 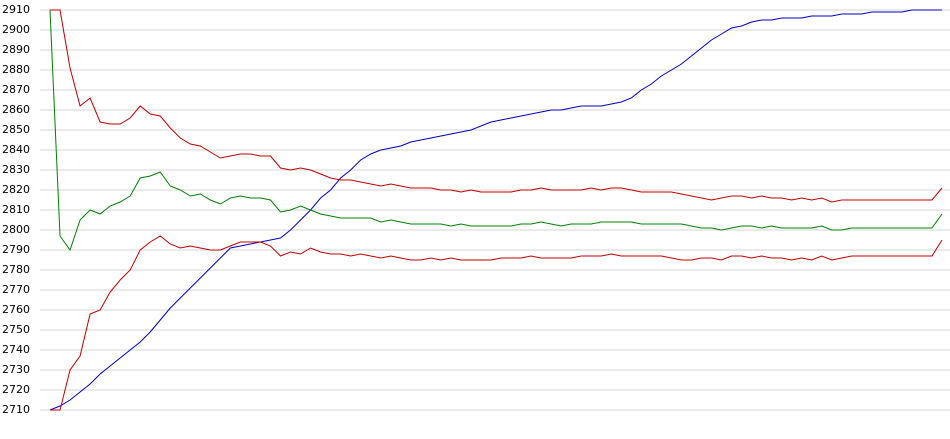 What do you see at coordinates (16, 49) in the screenshot?
I see `y-tick-label: 2890` at bounding box center [16, 49].